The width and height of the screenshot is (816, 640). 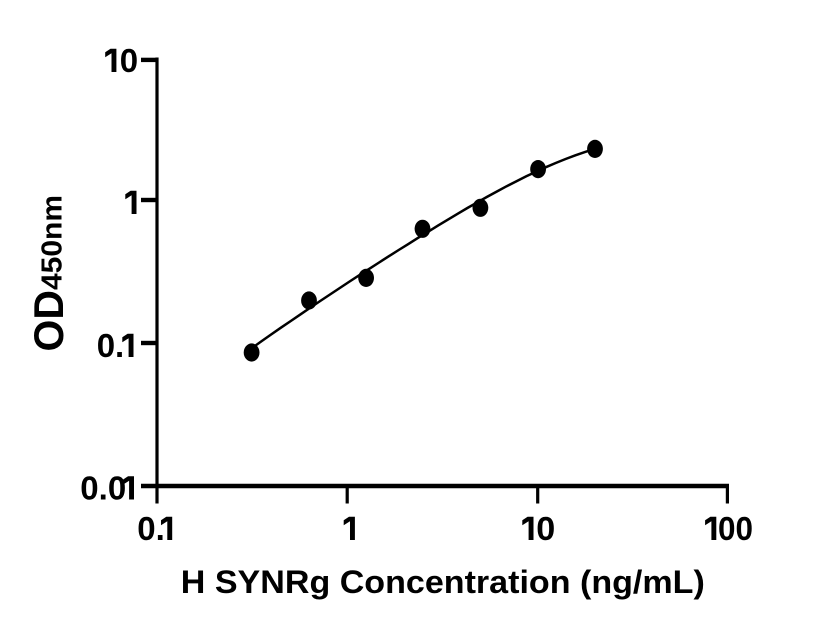 What do you see at coordinates (53, 242) in the screenshot?
I see `svg-text: 450nm` at bounding box center [53, 242].